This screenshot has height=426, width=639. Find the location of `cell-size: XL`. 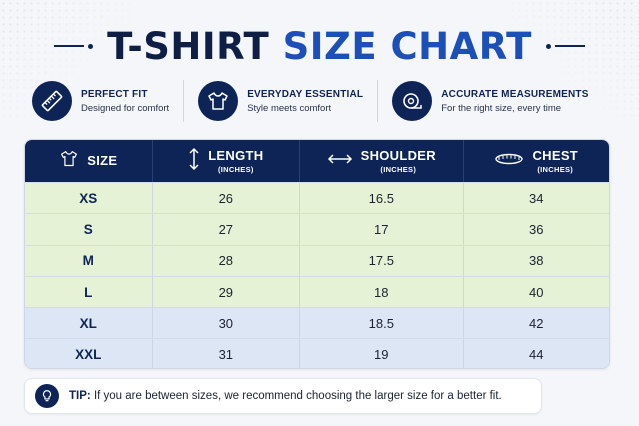

cell-size: XL is located at coordinates (89, 323).